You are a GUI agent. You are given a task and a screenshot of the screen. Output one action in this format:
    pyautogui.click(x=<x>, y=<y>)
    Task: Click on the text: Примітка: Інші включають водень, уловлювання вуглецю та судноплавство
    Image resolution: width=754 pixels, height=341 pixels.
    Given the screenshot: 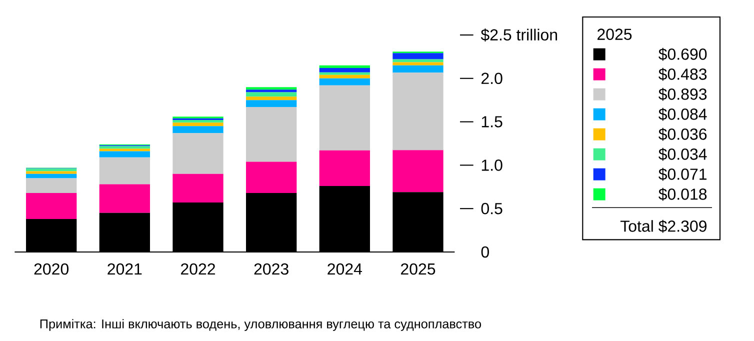 What is the action you would take?
    pyautogui.click(x=261, y=325)
    